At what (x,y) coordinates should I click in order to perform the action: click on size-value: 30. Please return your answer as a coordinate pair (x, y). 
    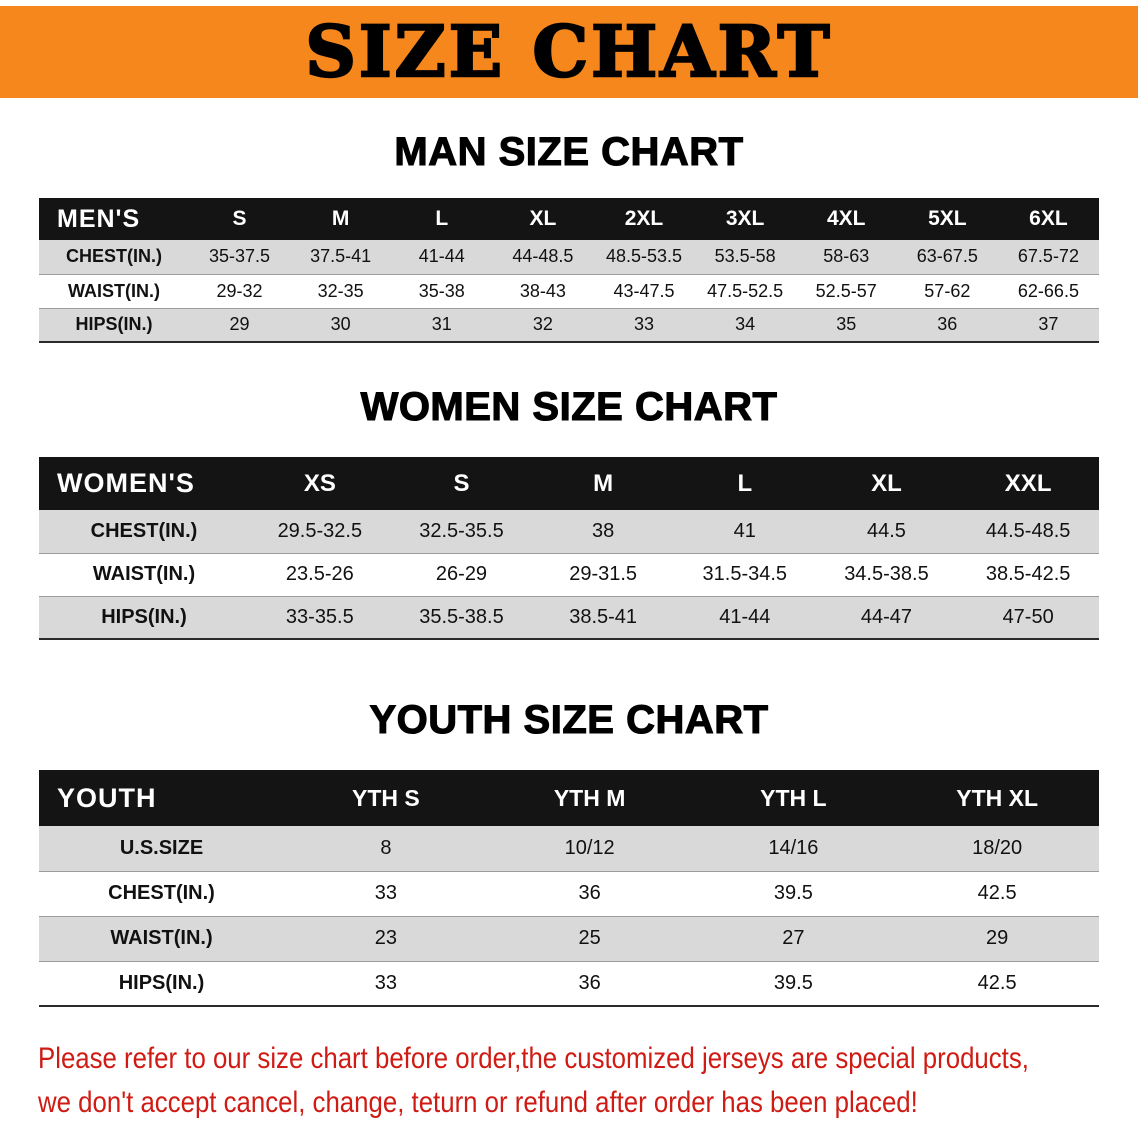
    Looking at the image, I should click on (341, 325).